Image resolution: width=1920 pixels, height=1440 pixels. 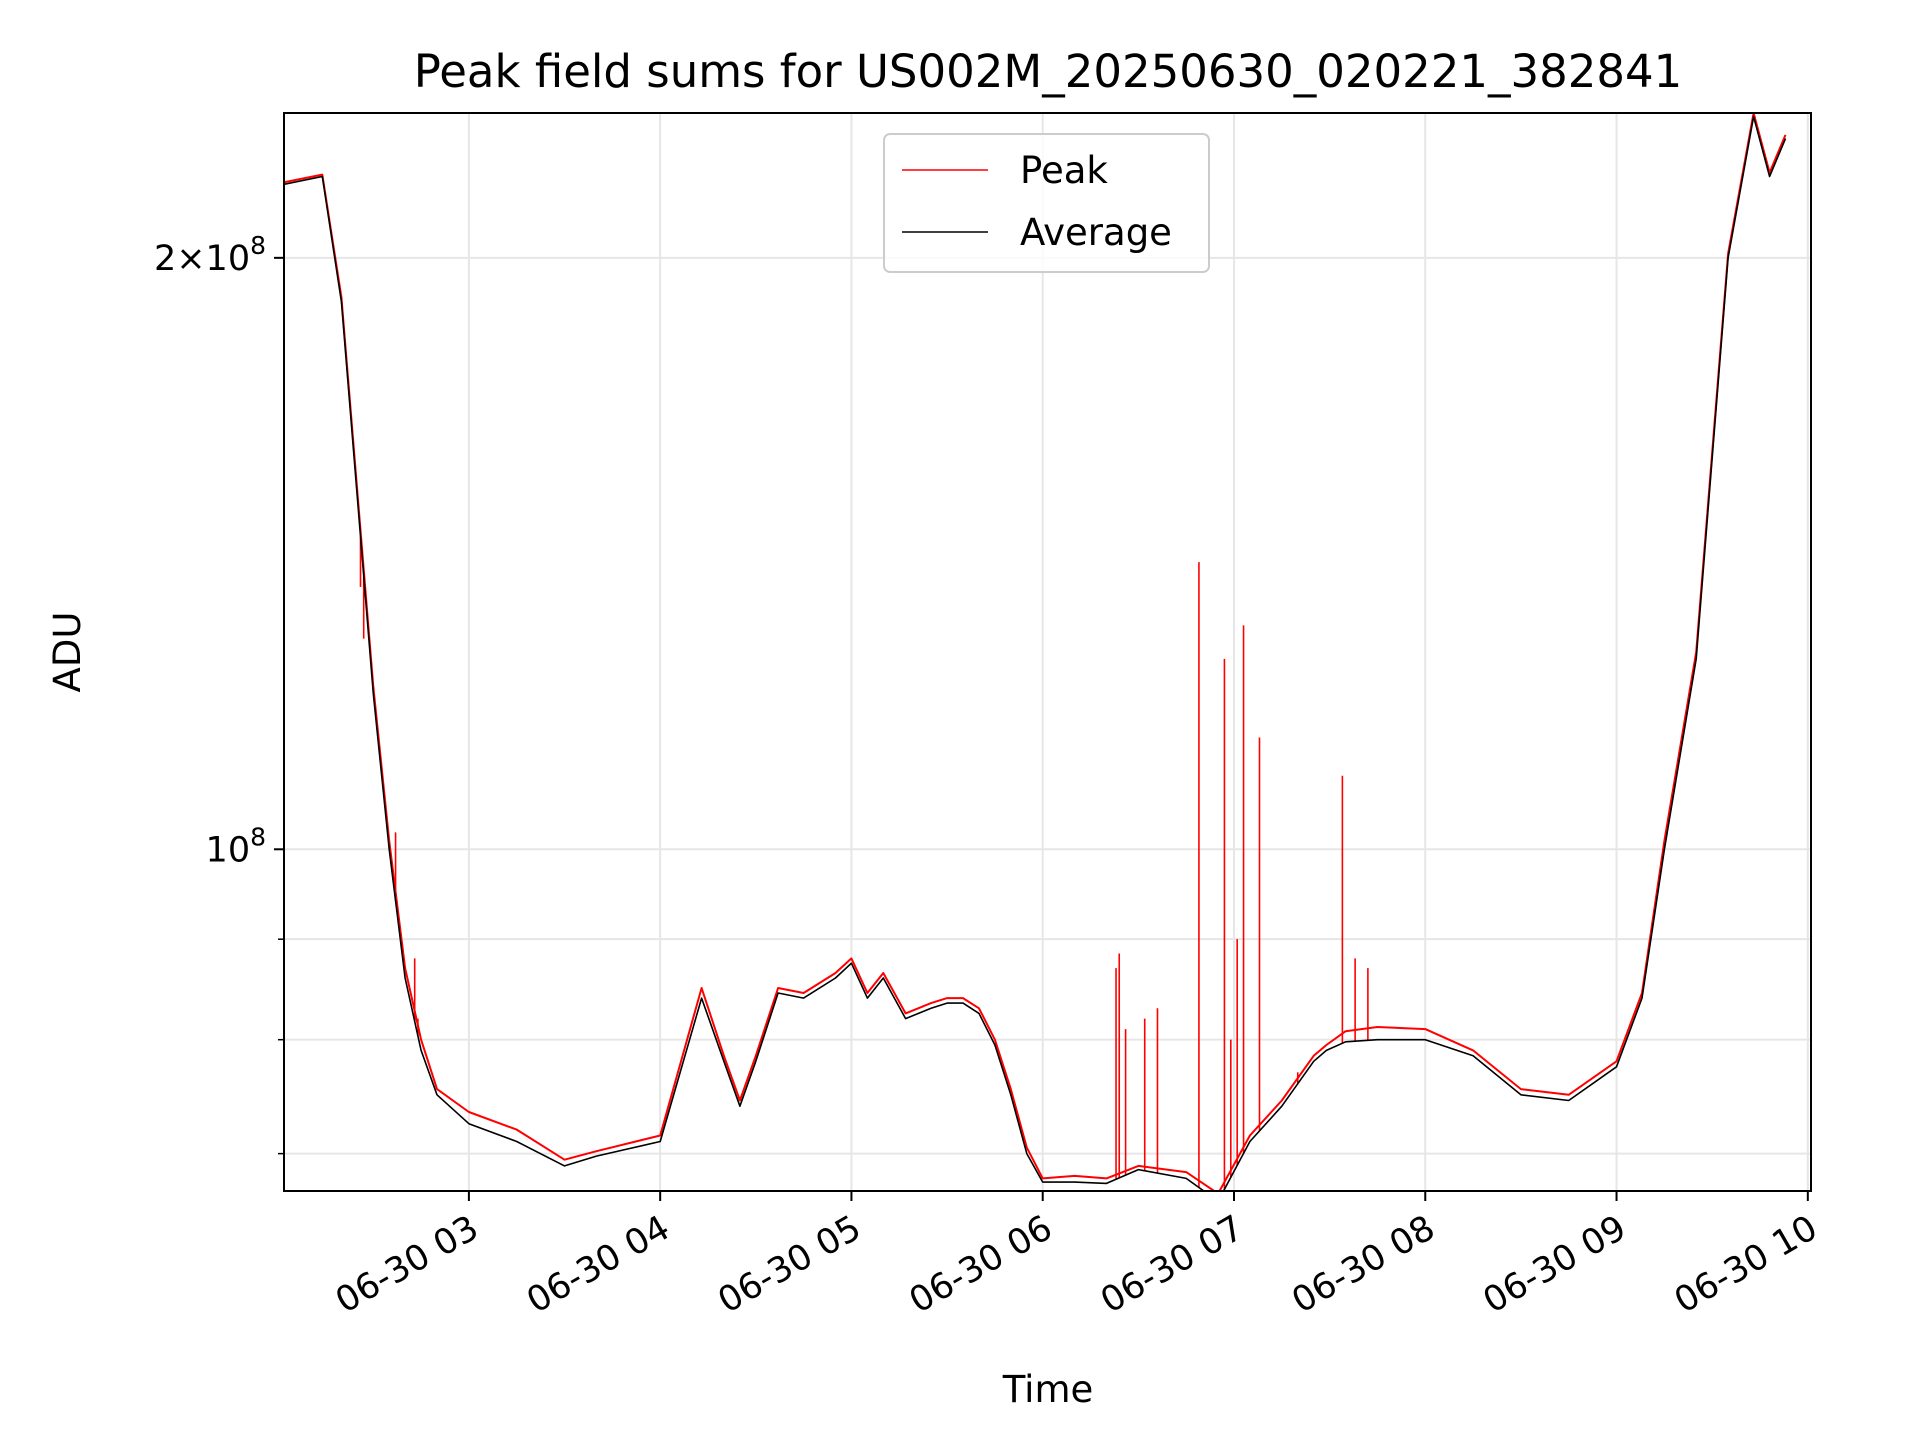 I want to click on y-tick-label: 2×108, so click(x=210, y=255).